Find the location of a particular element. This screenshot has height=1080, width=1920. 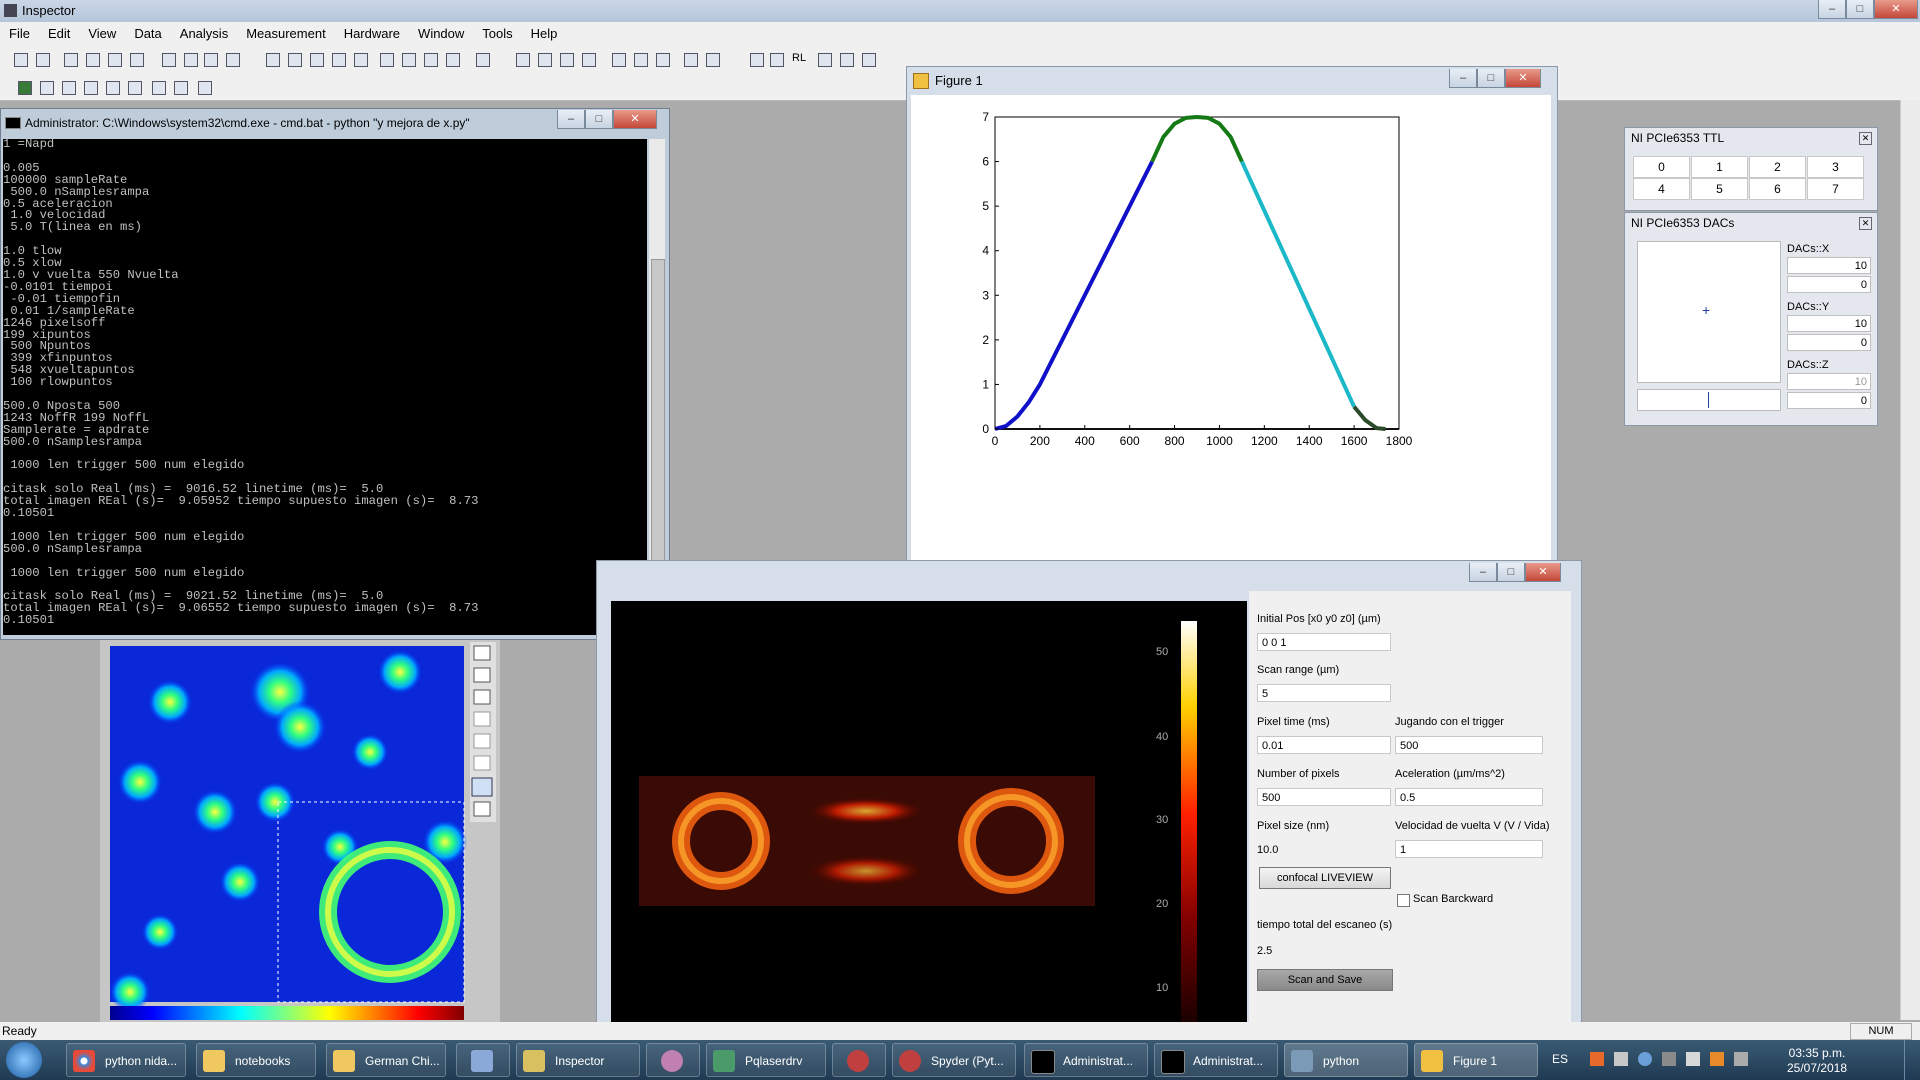

pixel-time-input: 0.01 is located at coordinates (1324, 745).